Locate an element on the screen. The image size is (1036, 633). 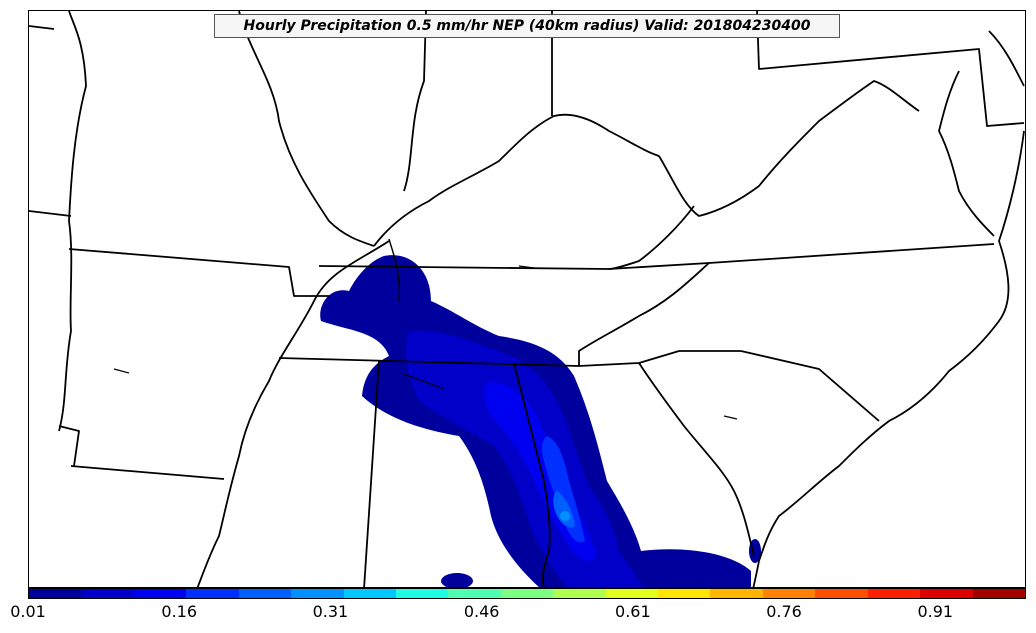
precip-patch-gulf is located at coordinates (457, 580).